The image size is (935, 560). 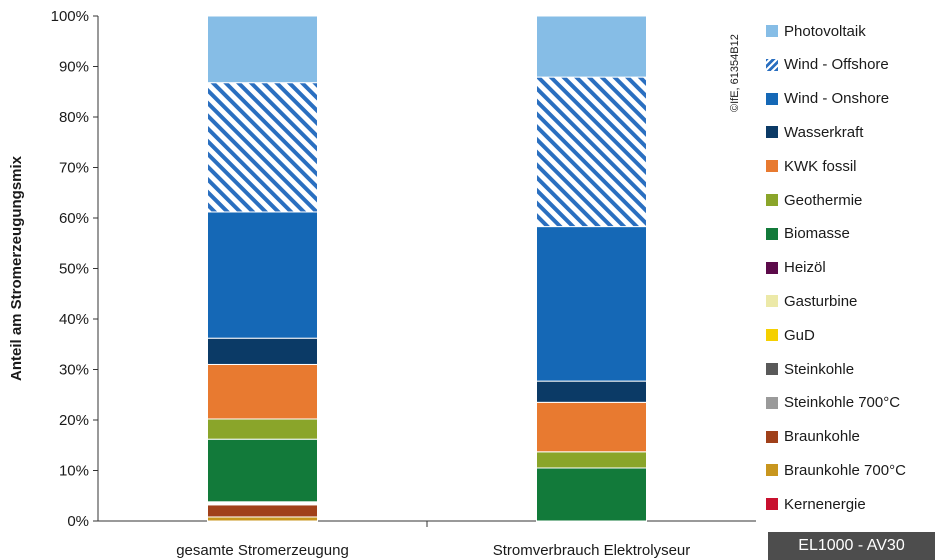 What do you see at coordinates (74, 471) in the screenshot?
I see `y-tick-label: 10%` at bounding box center [74, 471].